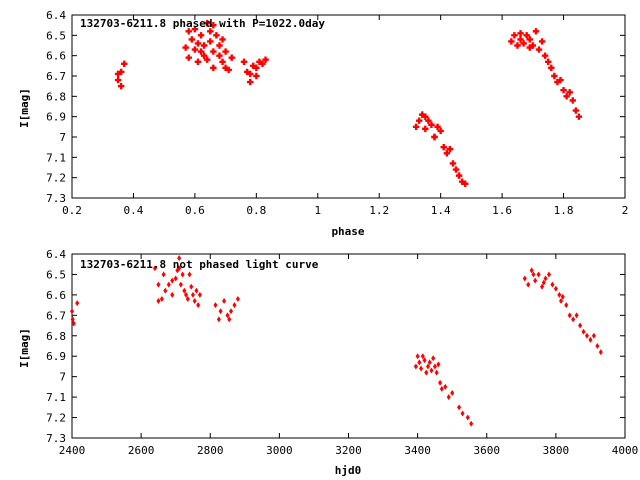 Image resolution: width=640 pixels, height=480 pixels. I want to click on x-tick-label: 0.2, so click(72, 210).